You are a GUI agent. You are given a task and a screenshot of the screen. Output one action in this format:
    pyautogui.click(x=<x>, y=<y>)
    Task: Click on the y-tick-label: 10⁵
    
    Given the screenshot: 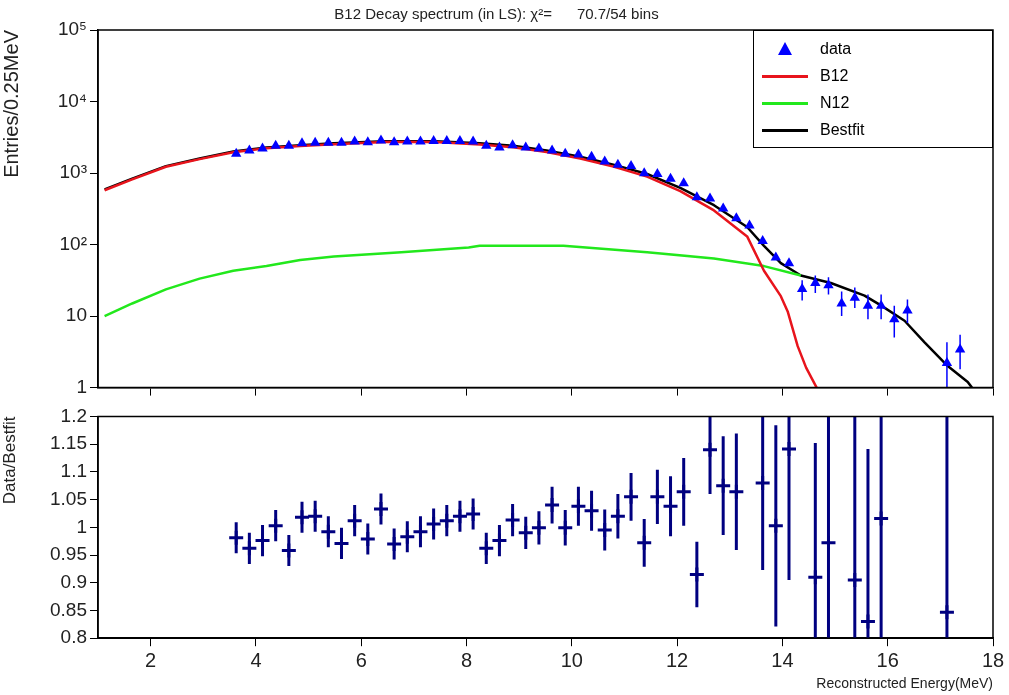 What is the action you would take?
    pyautogui.click(x=72, y=29)
    